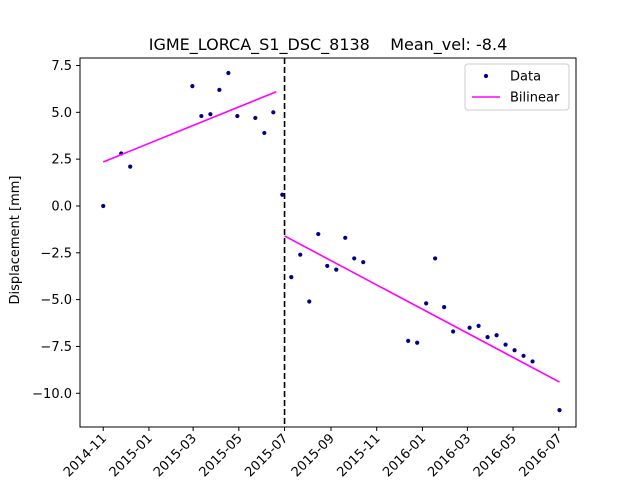 This screenshot has width=640, height=480. What do you see at coordinates (535, 98) in the screenshot?
I see `legend-bilinear-label: Bilinear` at bounding box center [535, 98].